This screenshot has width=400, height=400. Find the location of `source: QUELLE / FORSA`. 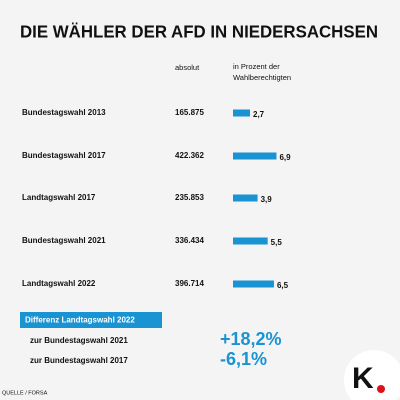

source: QUELLE / FORSA is located at coordinates (25, 393).